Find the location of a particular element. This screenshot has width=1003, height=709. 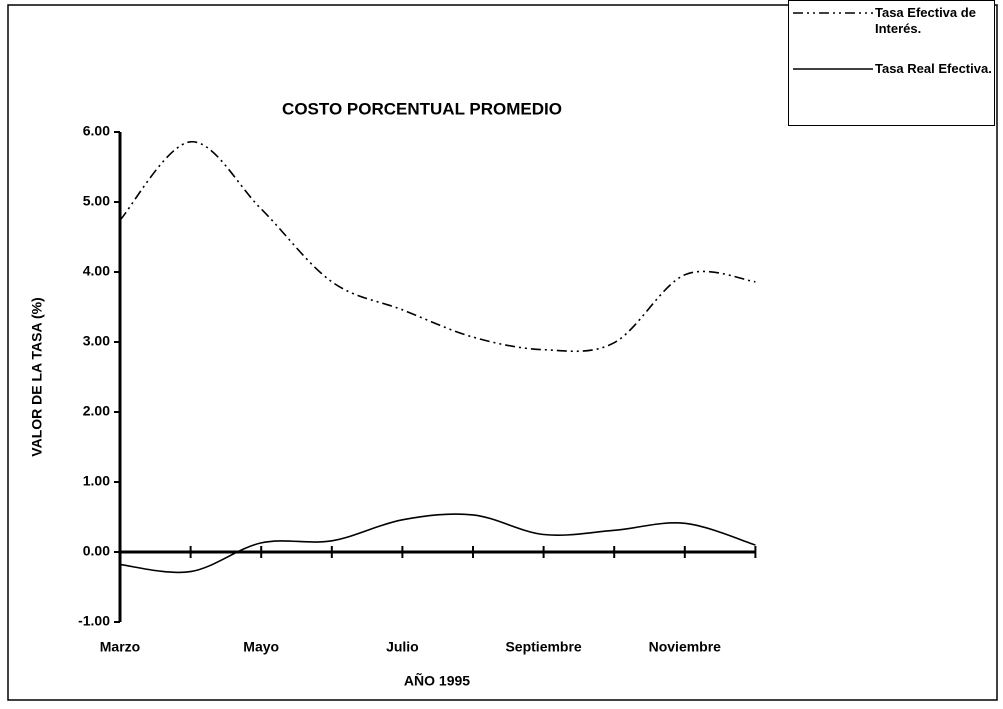

y-axis-label: VALOR DE LA TASA (%) is located at coordinates (37, 376).